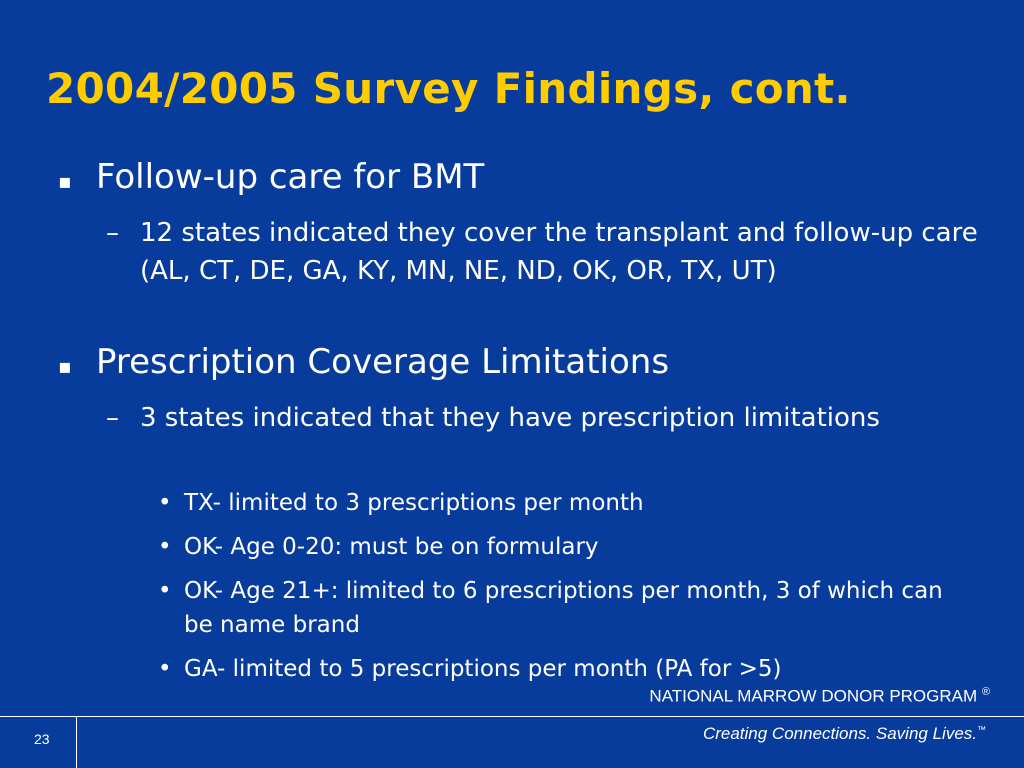 The image size is (1024, 768). Describe the element at coordinates (981, 729) in the screenshot. I see `trademark-mark: ™` at that location.